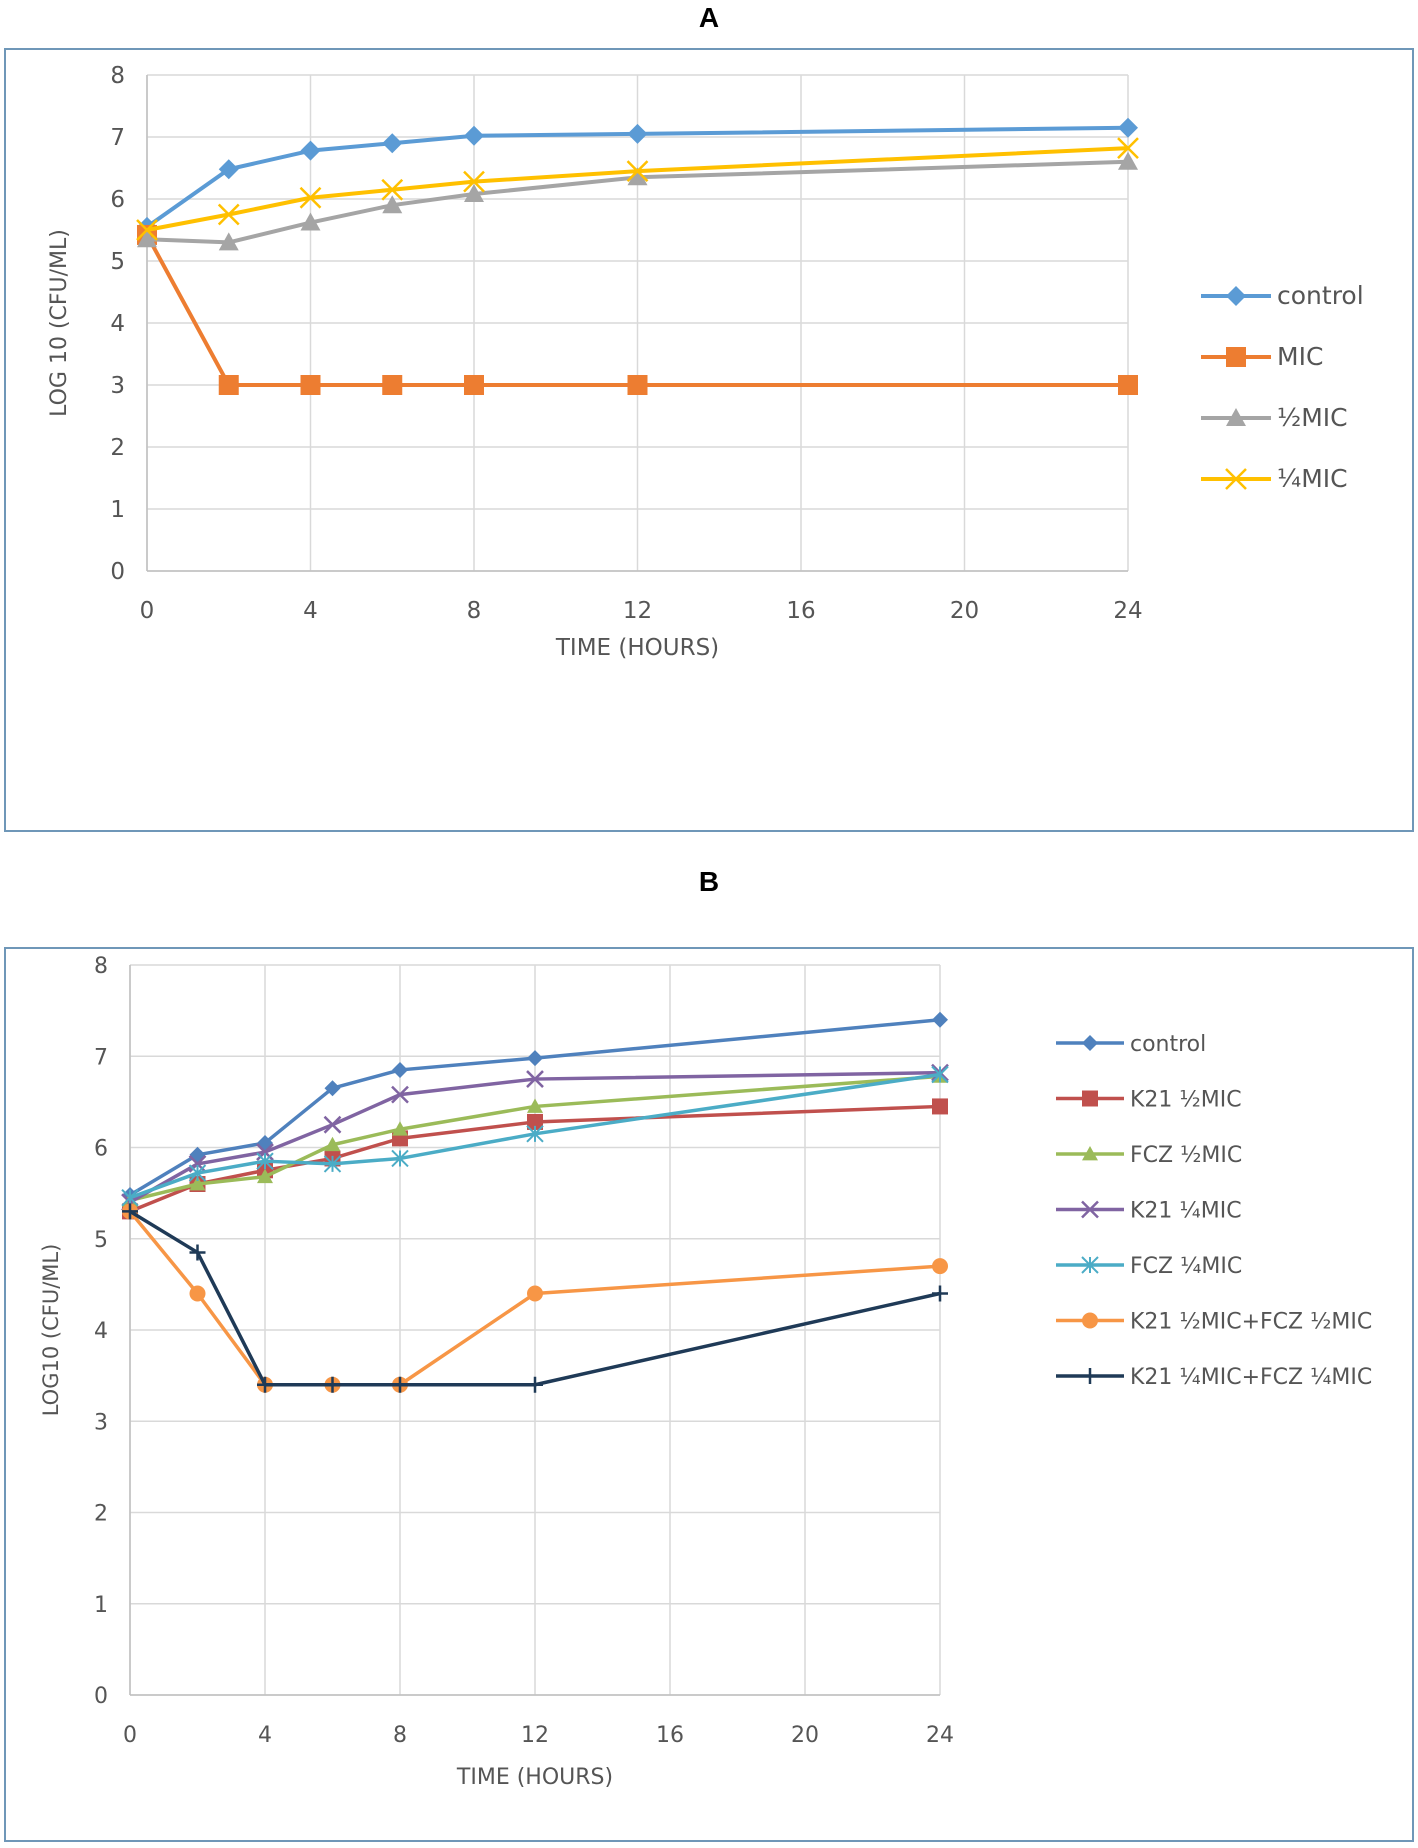  Describe the element at coordinates (535, 1079) in the screenshot. I see `chart-b-series-k21-quartermic-point` at that location.